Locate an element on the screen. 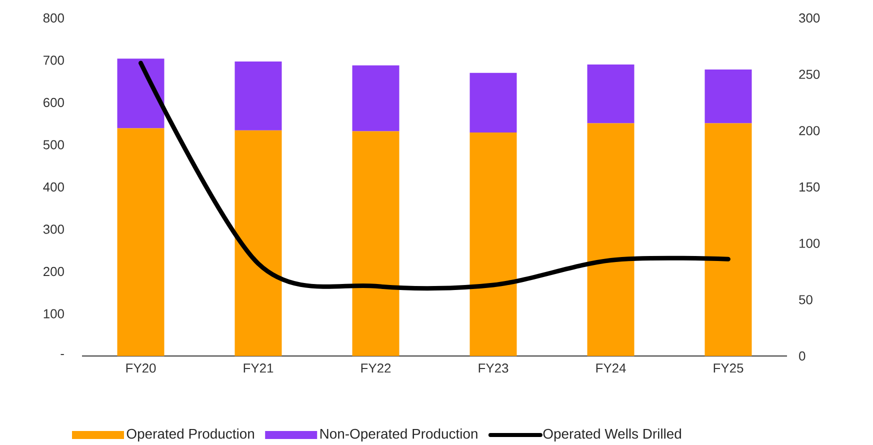  x-tick-label: FY20 is located at coordinates (141, 368).